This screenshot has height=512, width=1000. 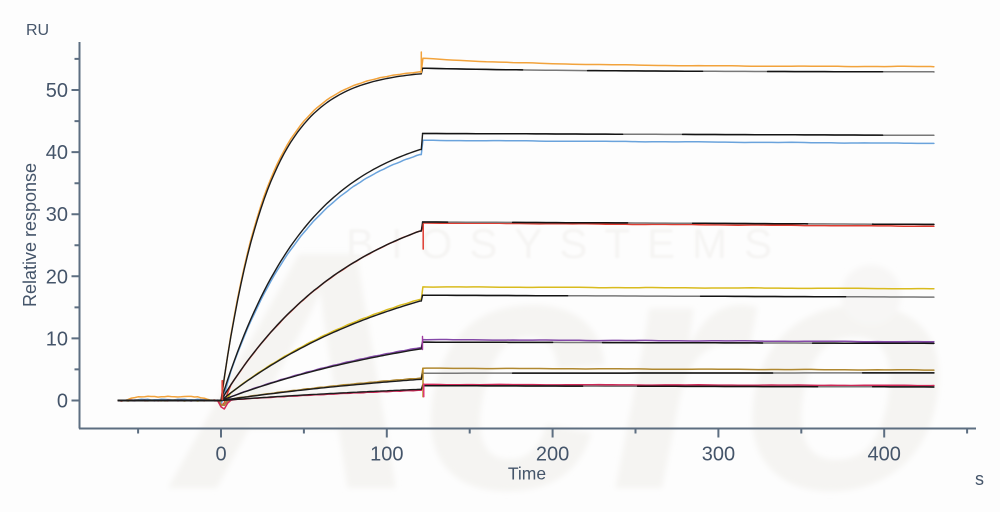 What do you see at coordinates (979, 479) in the screenshot?
I see `svg-text: s` at bounding box center [979, 479].